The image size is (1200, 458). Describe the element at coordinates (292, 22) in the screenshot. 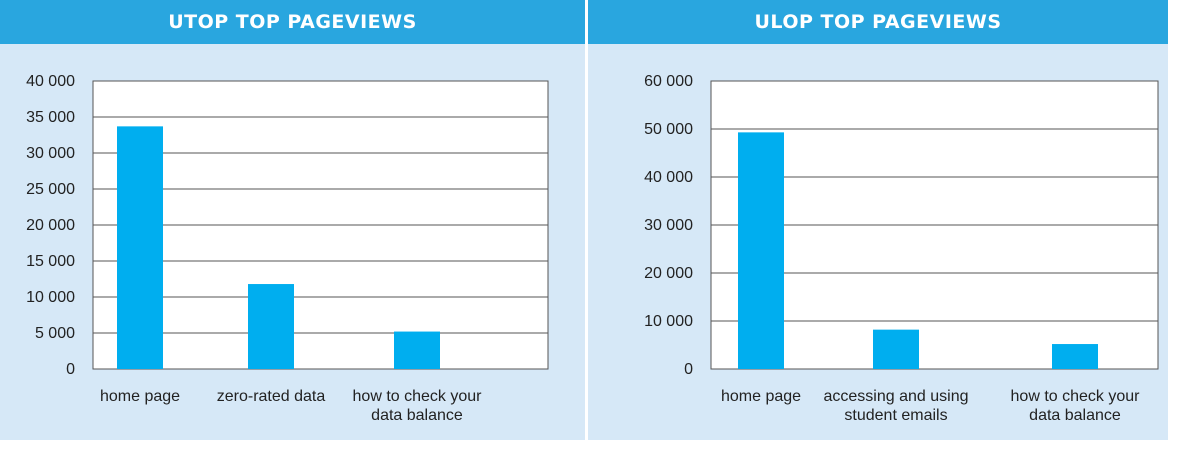

I see `utop-chart-title: UTOP TOP PAGEVIEWS` at that location.